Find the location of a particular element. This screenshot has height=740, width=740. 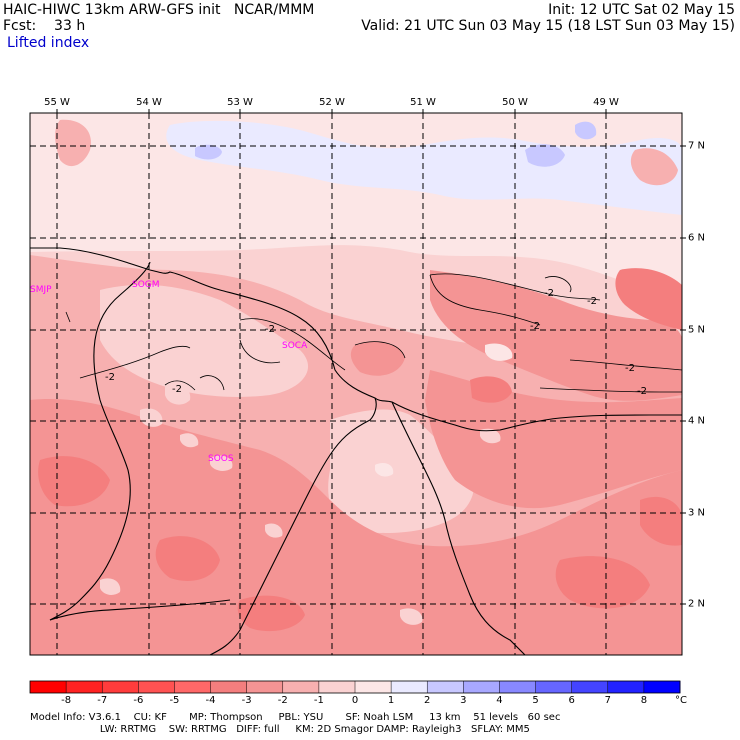

lat-label-7n: 7 N is located at coordinates (697, 146).